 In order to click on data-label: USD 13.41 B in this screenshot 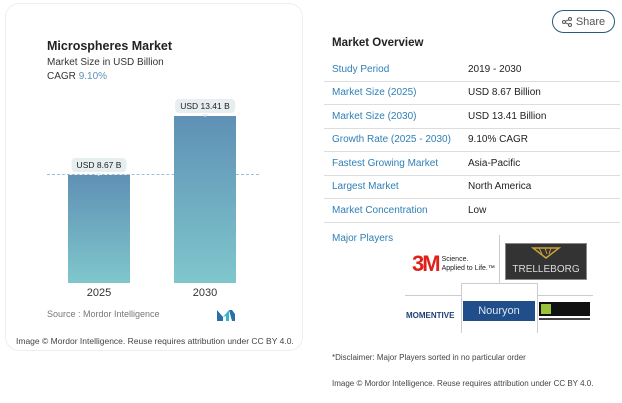, I will do `click(205, 108)`.